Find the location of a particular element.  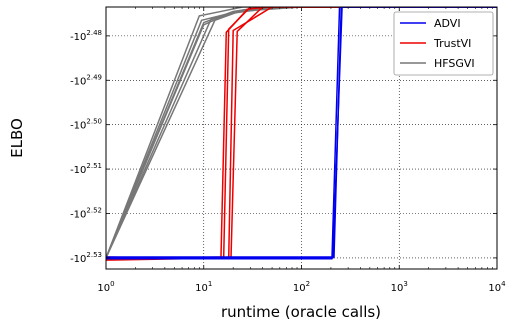

x-tick-label: 10⁰ is located at coordinates (105, 287).